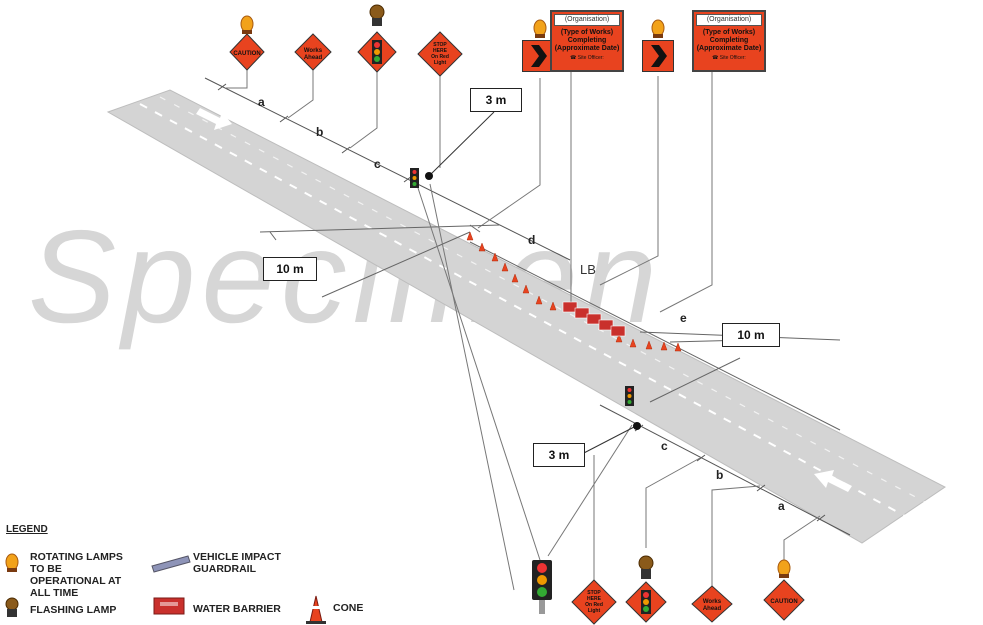  I want to click on diamond-sign-stop-top, so click(440, 54).